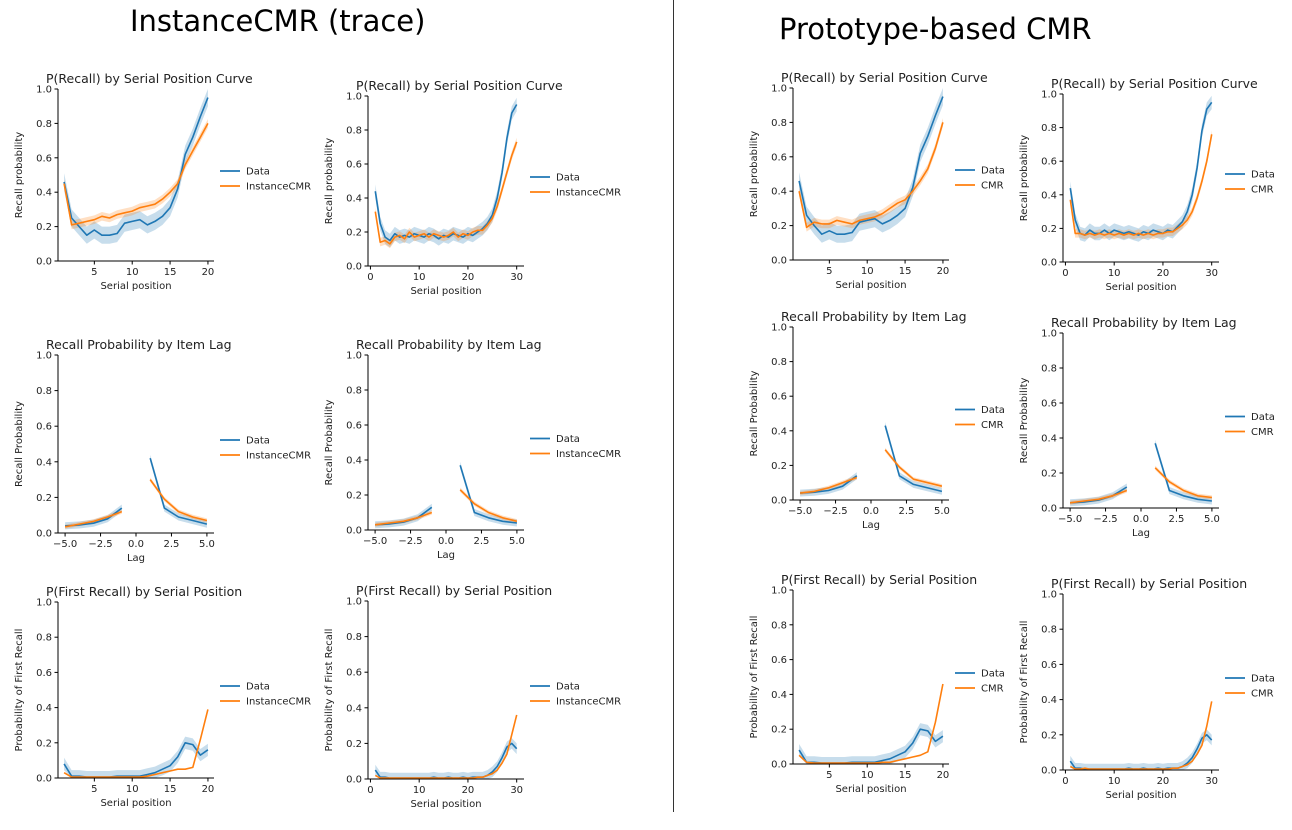  I want to click on ci-band-instancecmr, so click(178, 500).